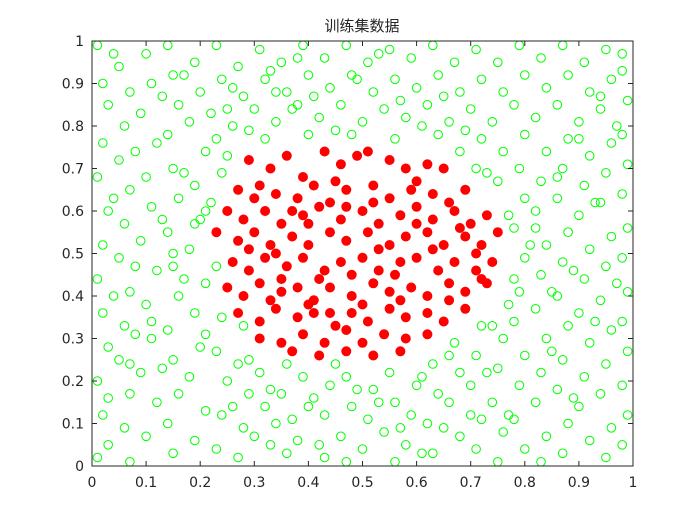 Image resolution: width=700 pixels, height=525 pixels. I want to click on y-tick-label: 0.1, so click(73, 425).